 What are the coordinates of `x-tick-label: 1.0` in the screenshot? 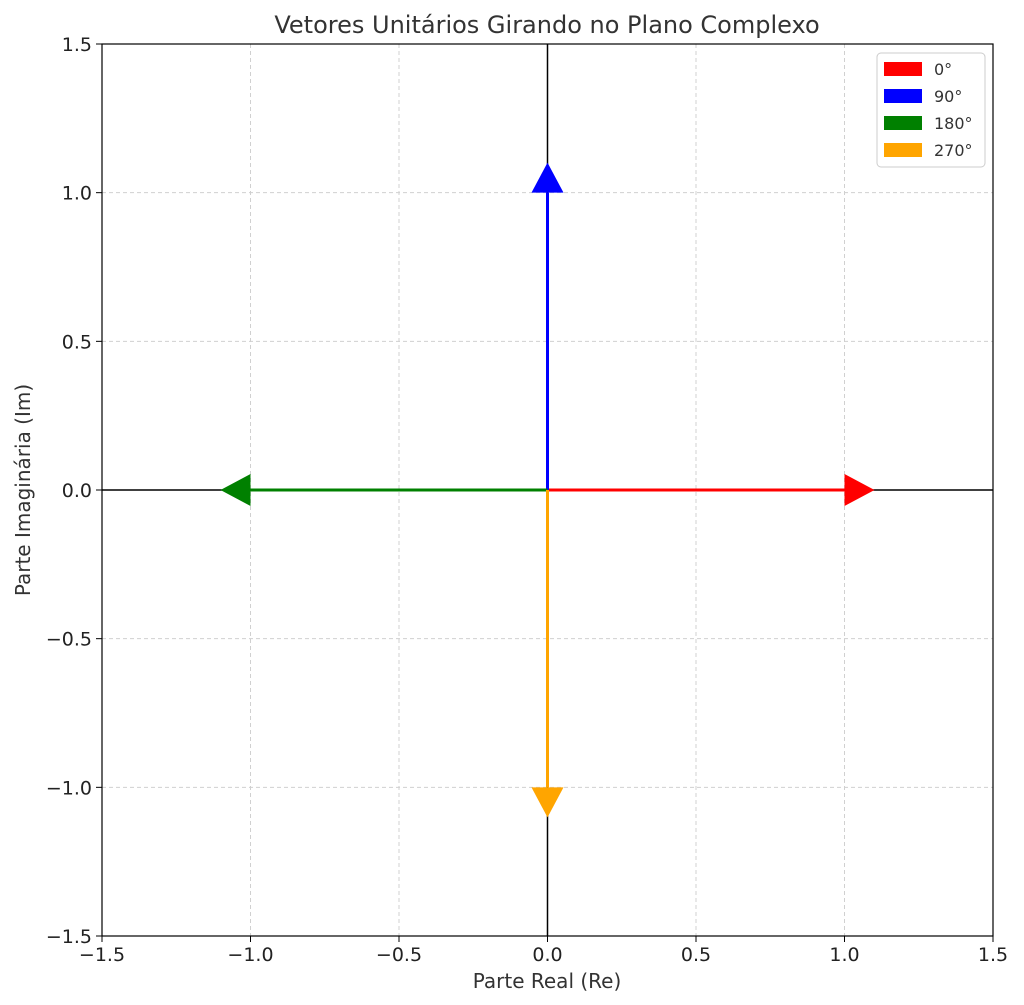 It's located at (844, 955).